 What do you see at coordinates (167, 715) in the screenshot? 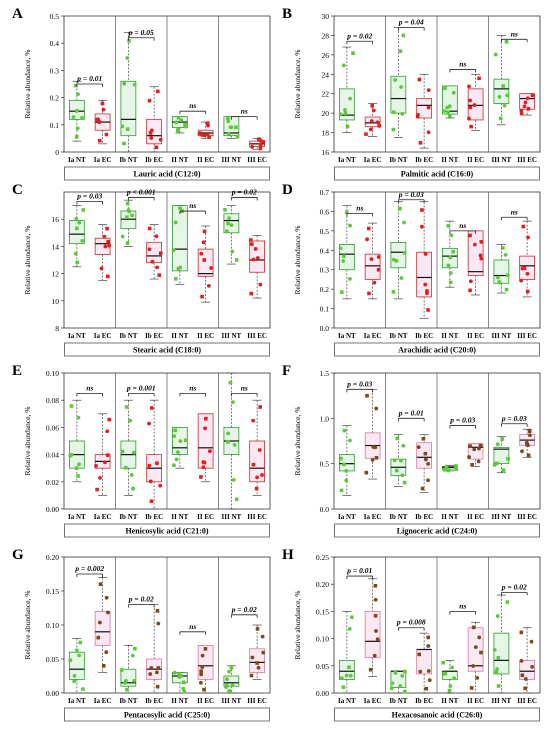
I see `chart-title: Pentacosylic acid (C25:0)` at bounding box center [167, 715].